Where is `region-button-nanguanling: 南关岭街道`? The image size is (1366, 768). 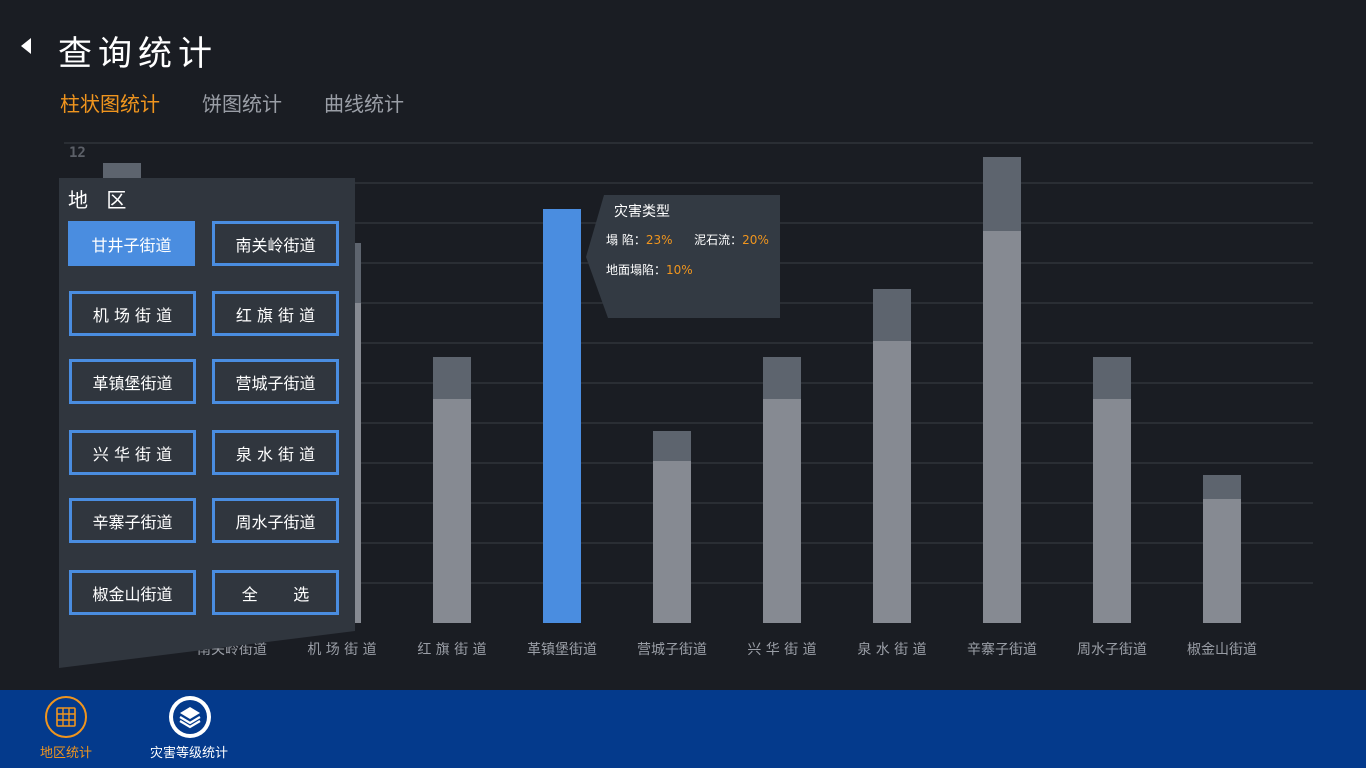
region-button-nanguanling: 南关岭街道 is located at coordinates (275, 243).